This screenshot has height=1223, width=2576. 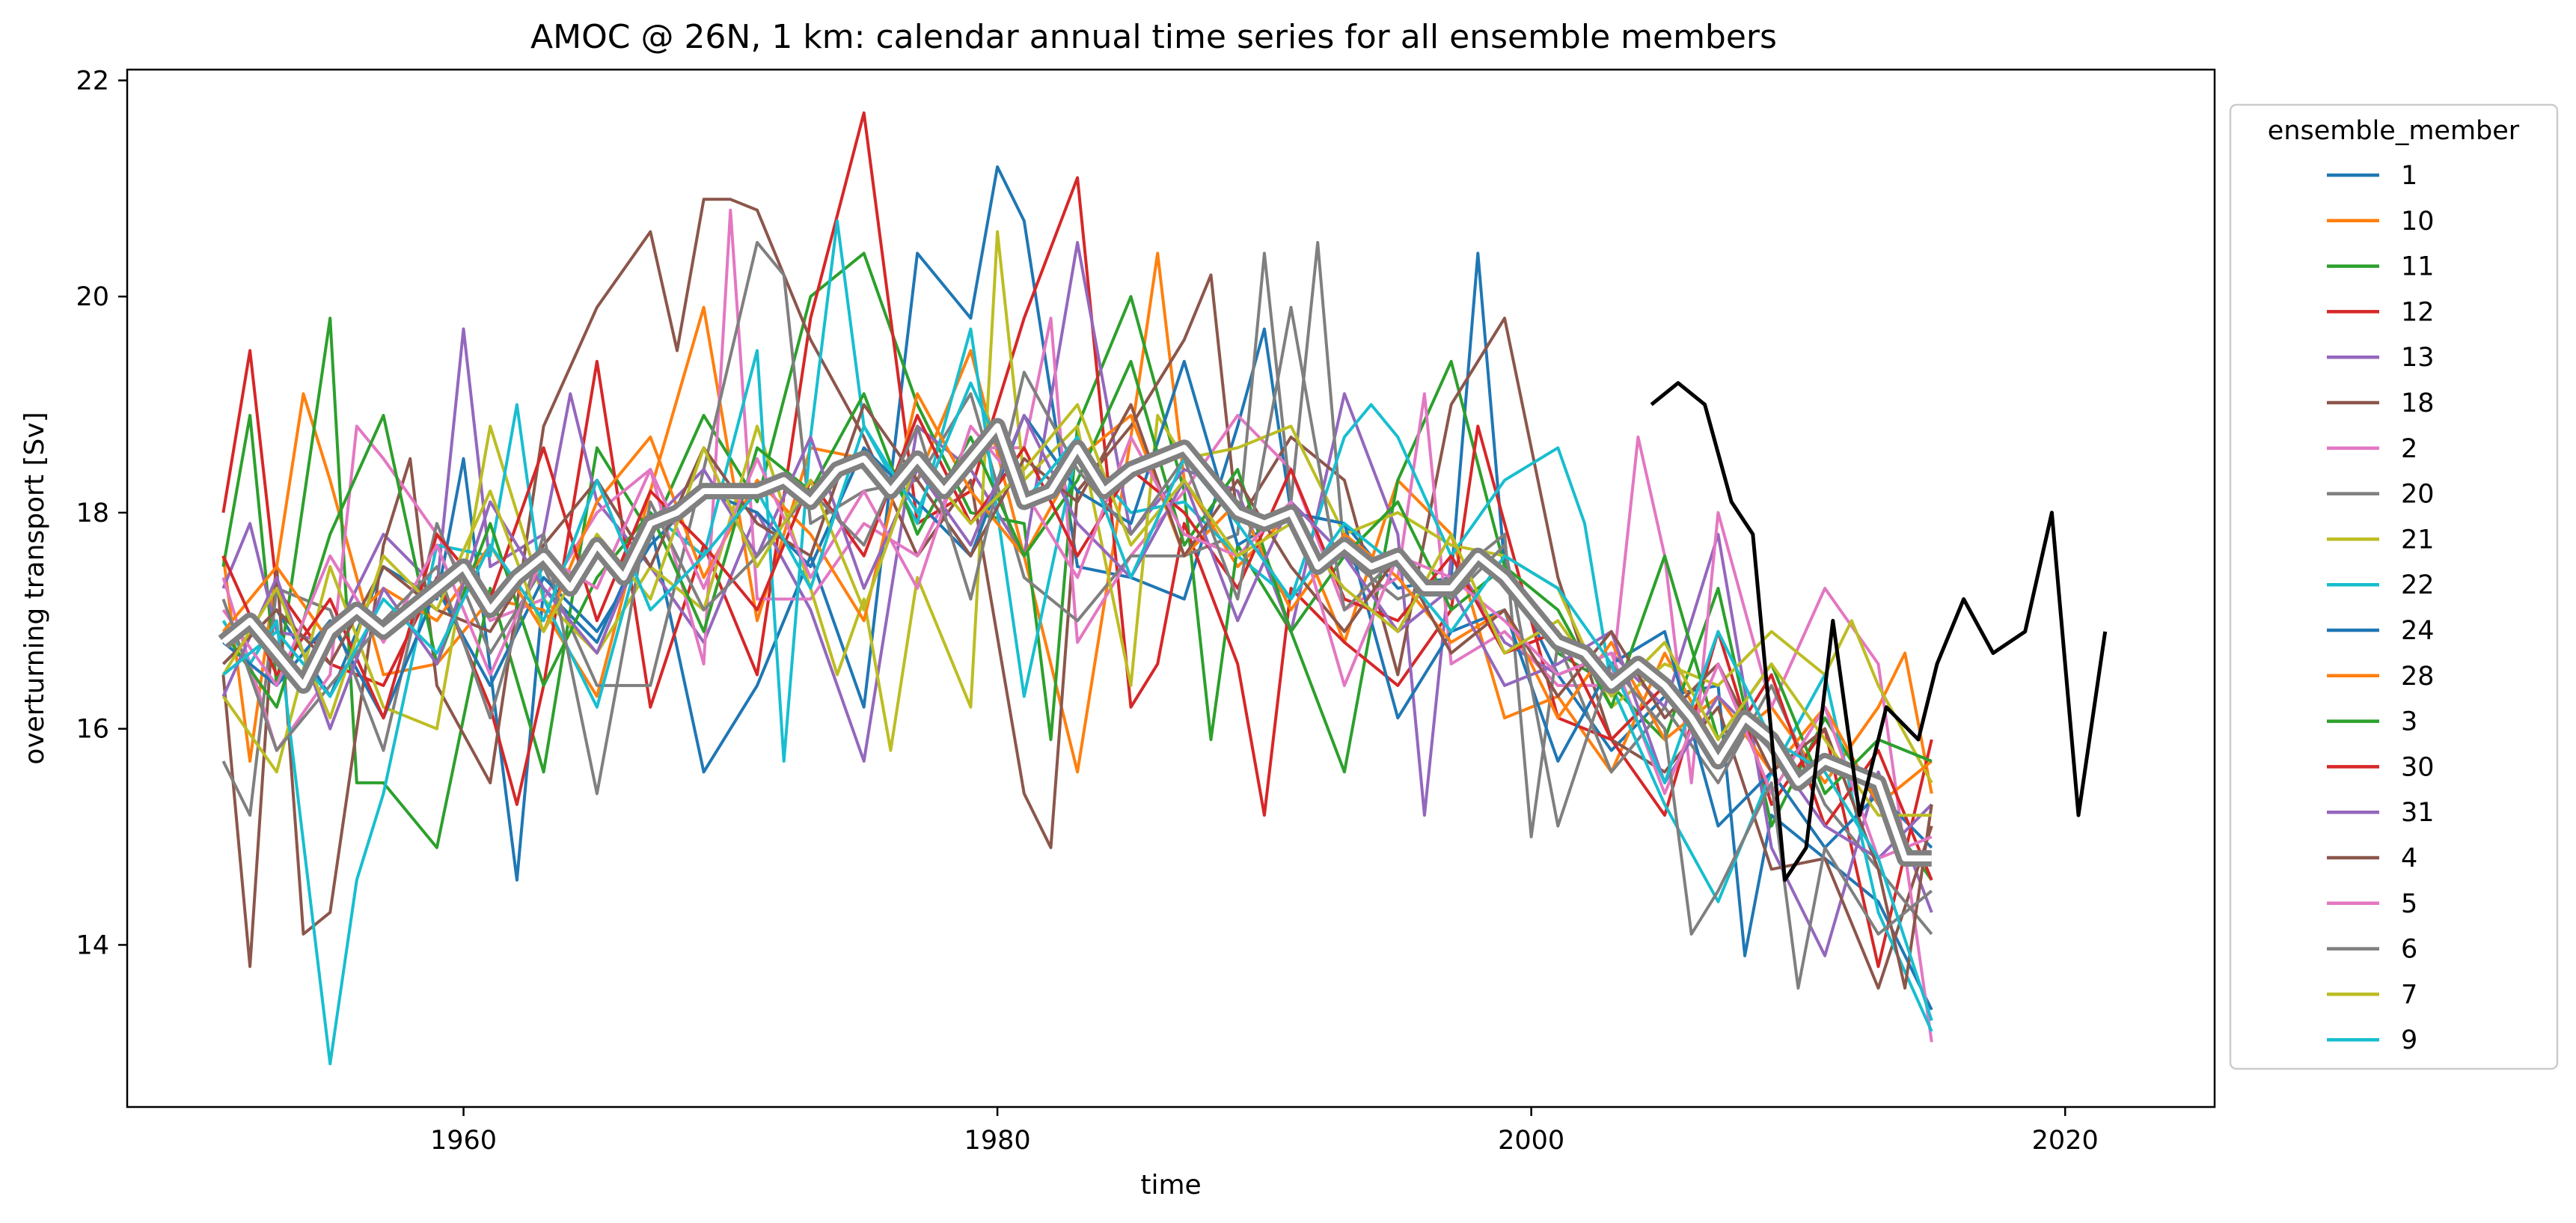 What do you see at coordinates (92, 945) in the screenshot?
I see `y-tick-label: 14` at bounding box center [92, 945].